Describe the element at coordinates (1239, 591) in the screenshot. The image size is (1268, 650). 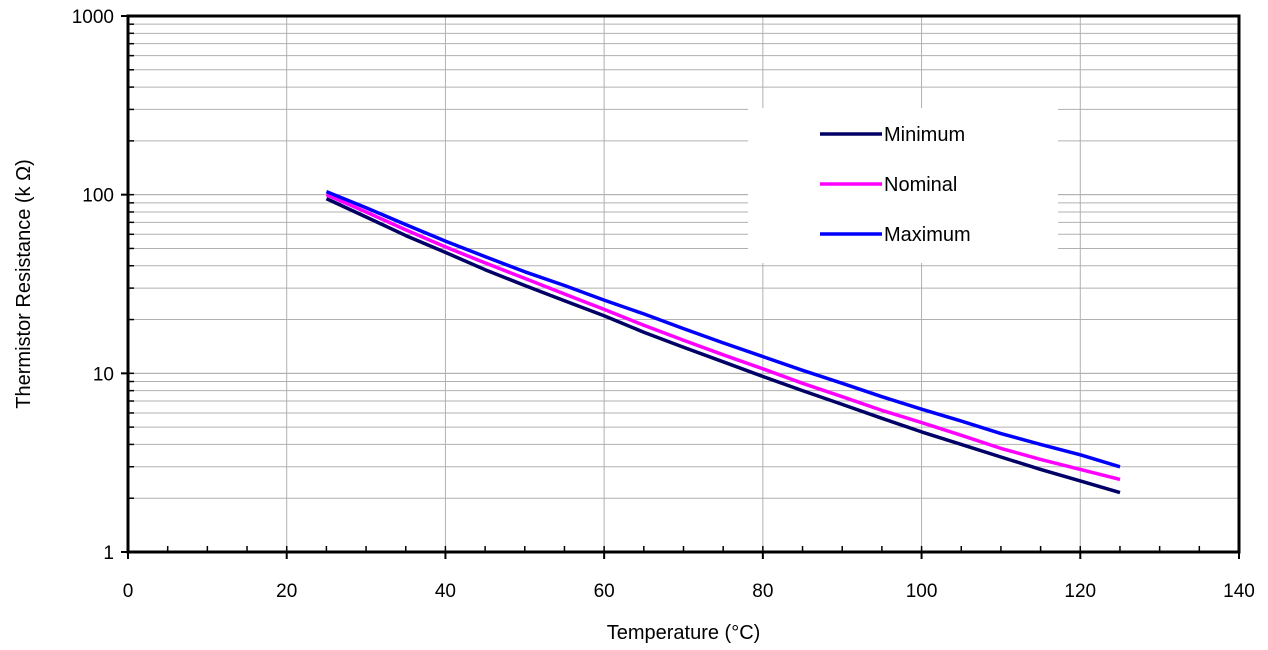
I see `x-tick-label: 140` at that location.